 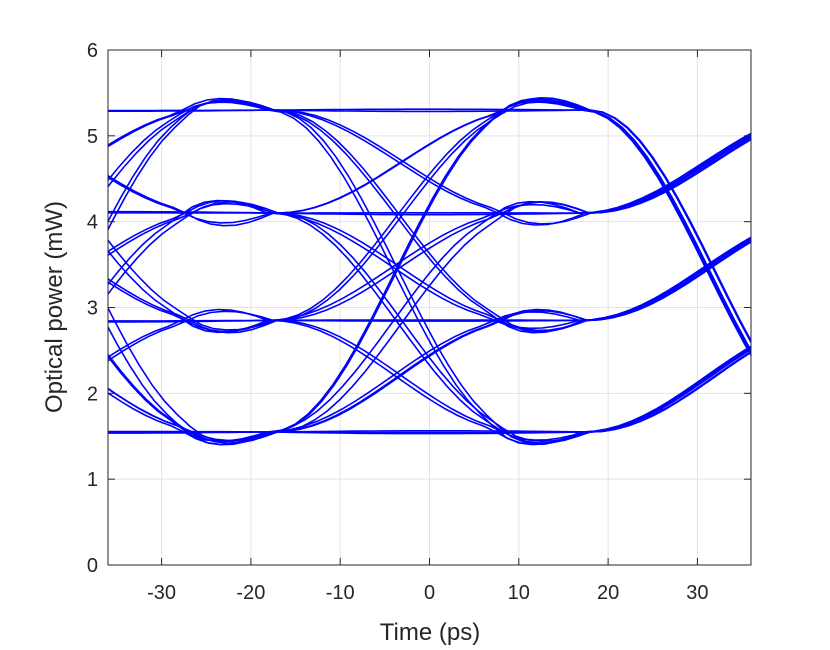 I want to click on x-tick-label: 0, so click(x=429, y=593).